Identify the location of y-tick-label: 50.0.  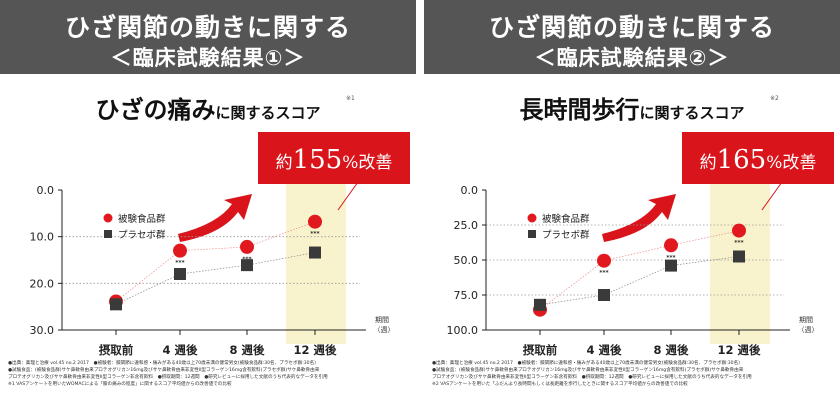
(466, 260).